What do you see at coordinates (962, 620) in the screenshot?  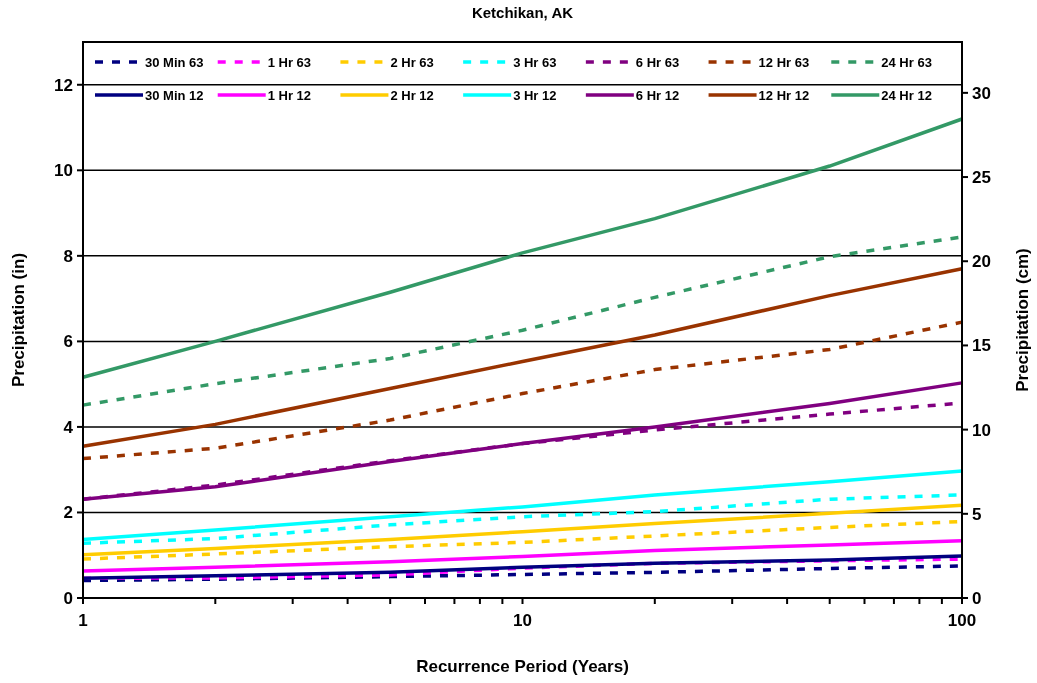 I see `x-tick-label: 100` at bounding box center [962, 620].